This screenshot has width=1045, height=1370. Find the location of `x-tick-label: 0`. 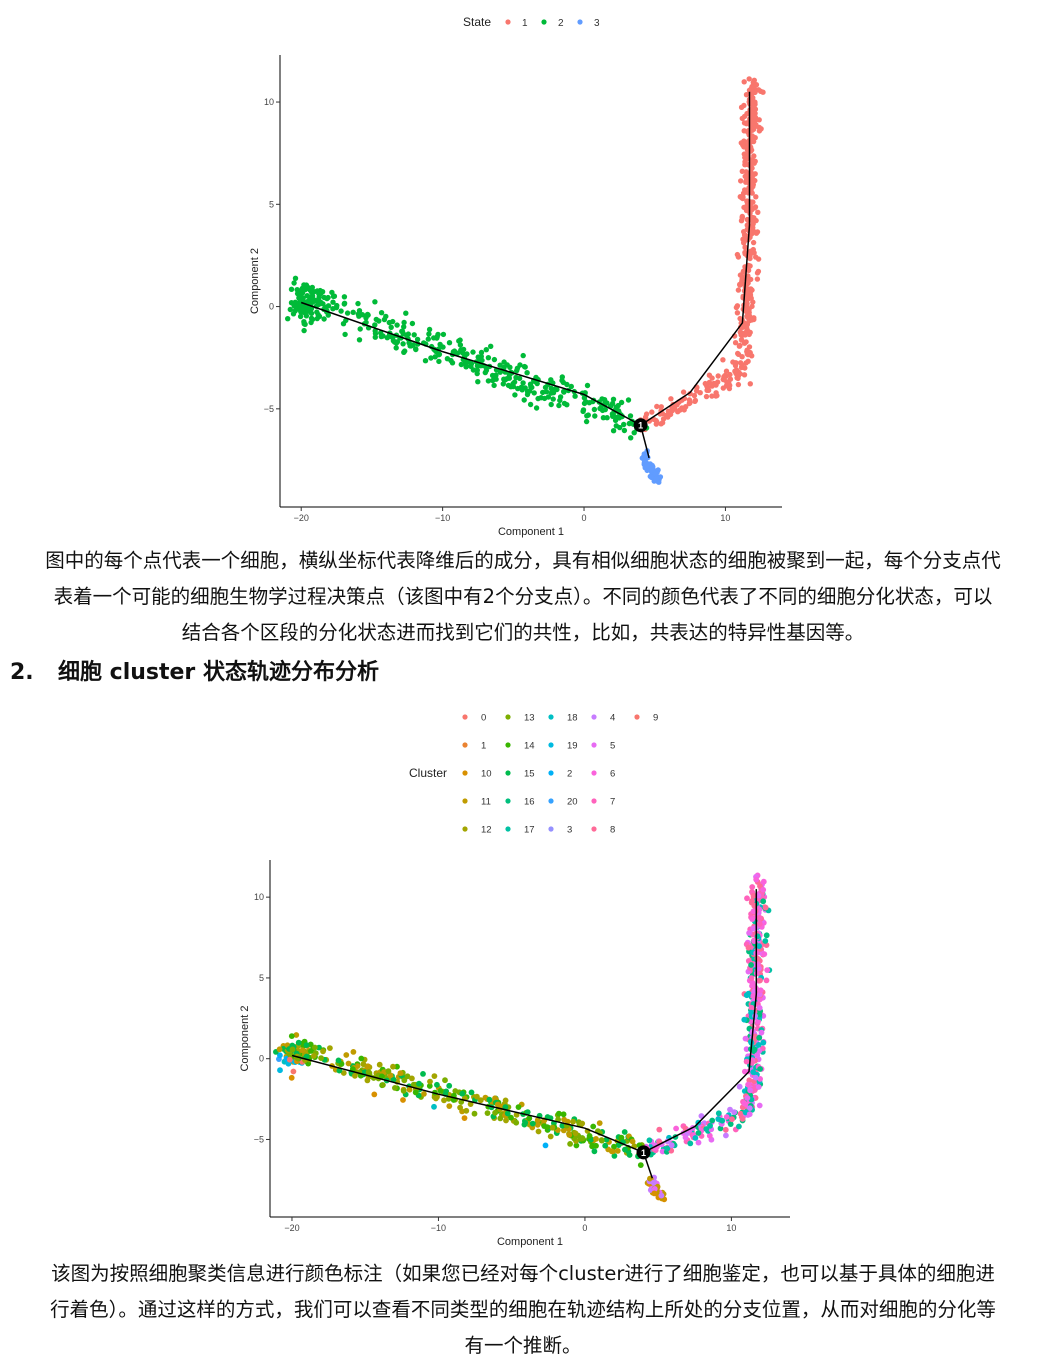

x-tick-label: 0 is located at coordinates (584, 1228).